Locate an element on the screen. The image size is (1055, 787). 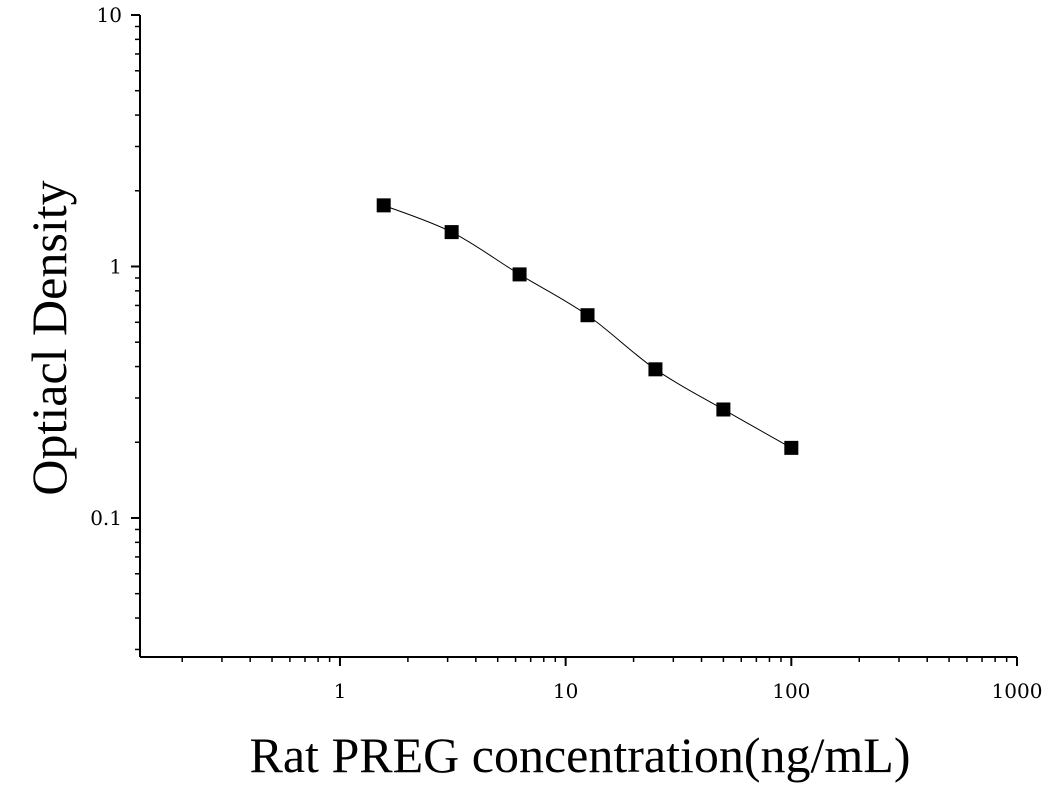
y-tick-label: 10 is located at coordinates (109, 15).